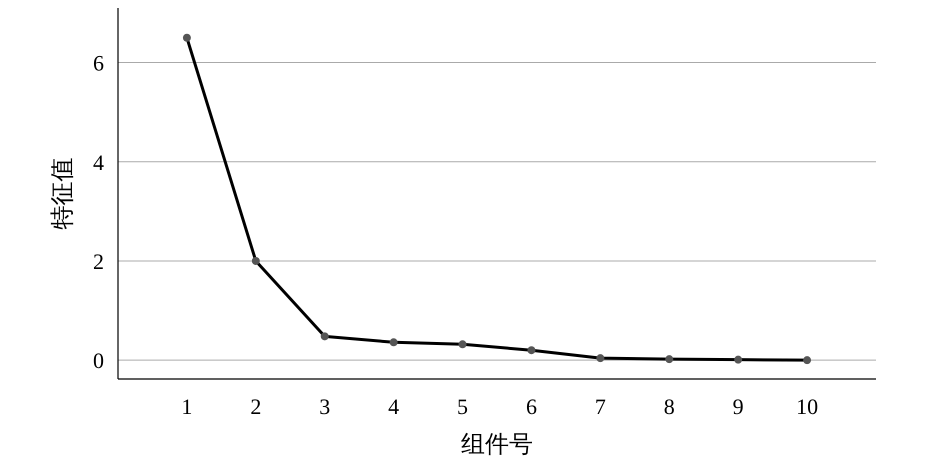 The height and width of the screenshot is (463, 945). Describe the element at coordinates (531, 406) in the screenshot. I see `x-tick-label: 6` at that location.